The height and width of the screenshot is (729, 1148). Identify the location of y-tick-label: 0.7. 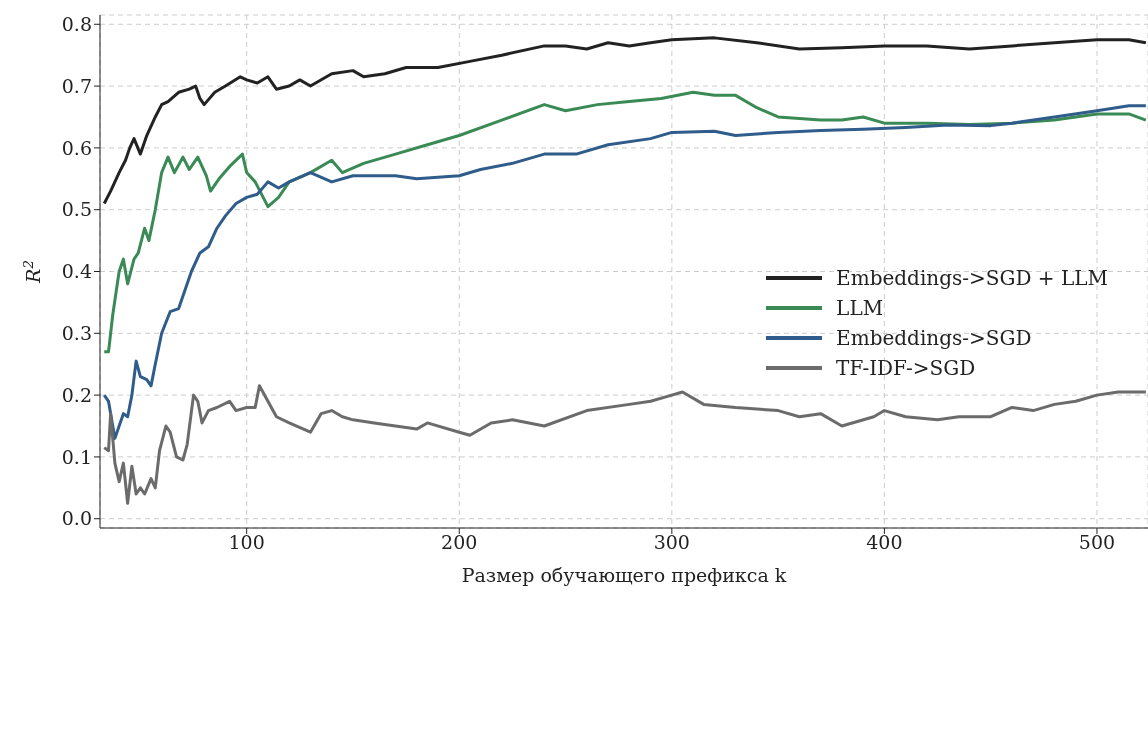
(76, 85).